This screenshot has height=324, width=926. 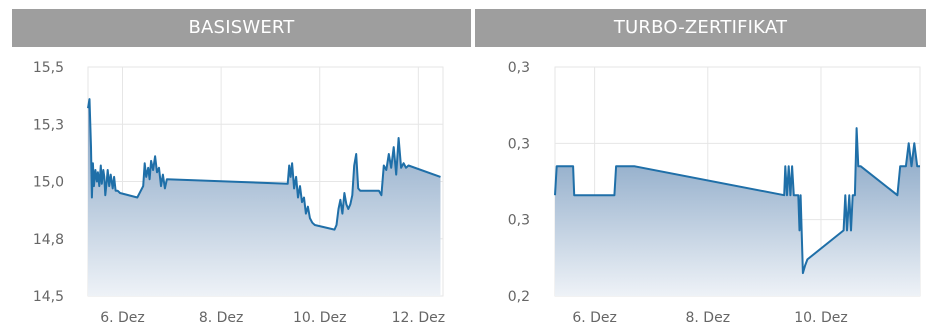 What do you see at coordinates (48, 68) in the screenshot?
I see `basiswert-y-tick-label: 15,5` at bounding box center [48, 68].